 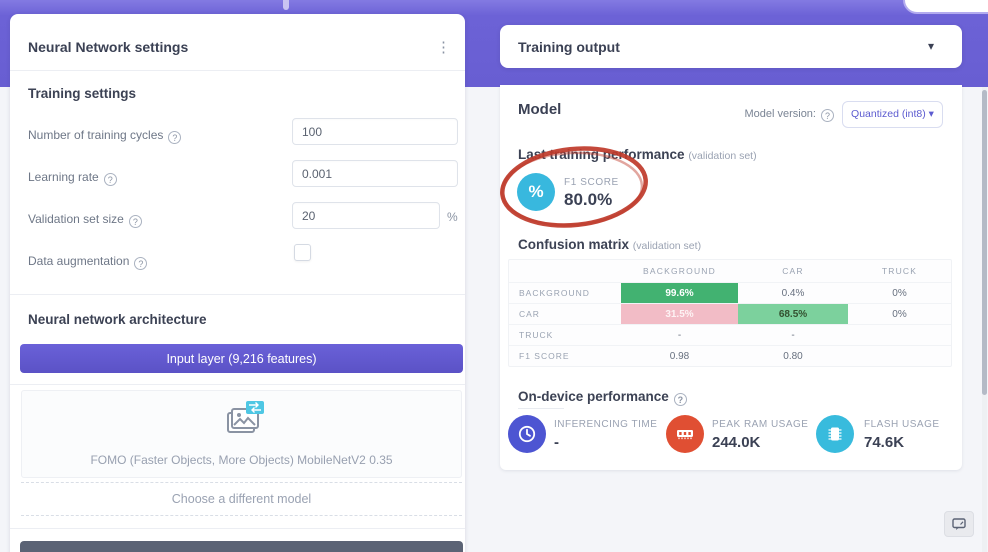 I want to click on stat-label: PEAK RAM USAGE, so click(x=760, y=424).